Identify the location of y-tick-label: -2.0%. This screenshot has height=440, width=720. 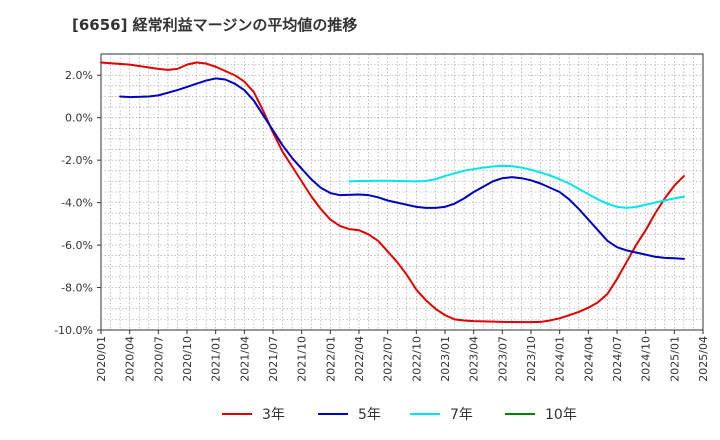
(77, 160).